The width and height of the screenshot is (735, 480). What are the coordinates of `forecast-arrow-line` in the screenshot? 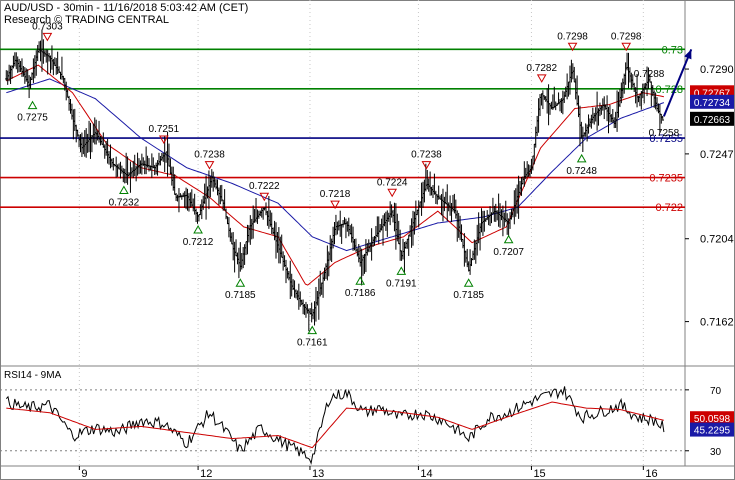 It's located at (677, 82).